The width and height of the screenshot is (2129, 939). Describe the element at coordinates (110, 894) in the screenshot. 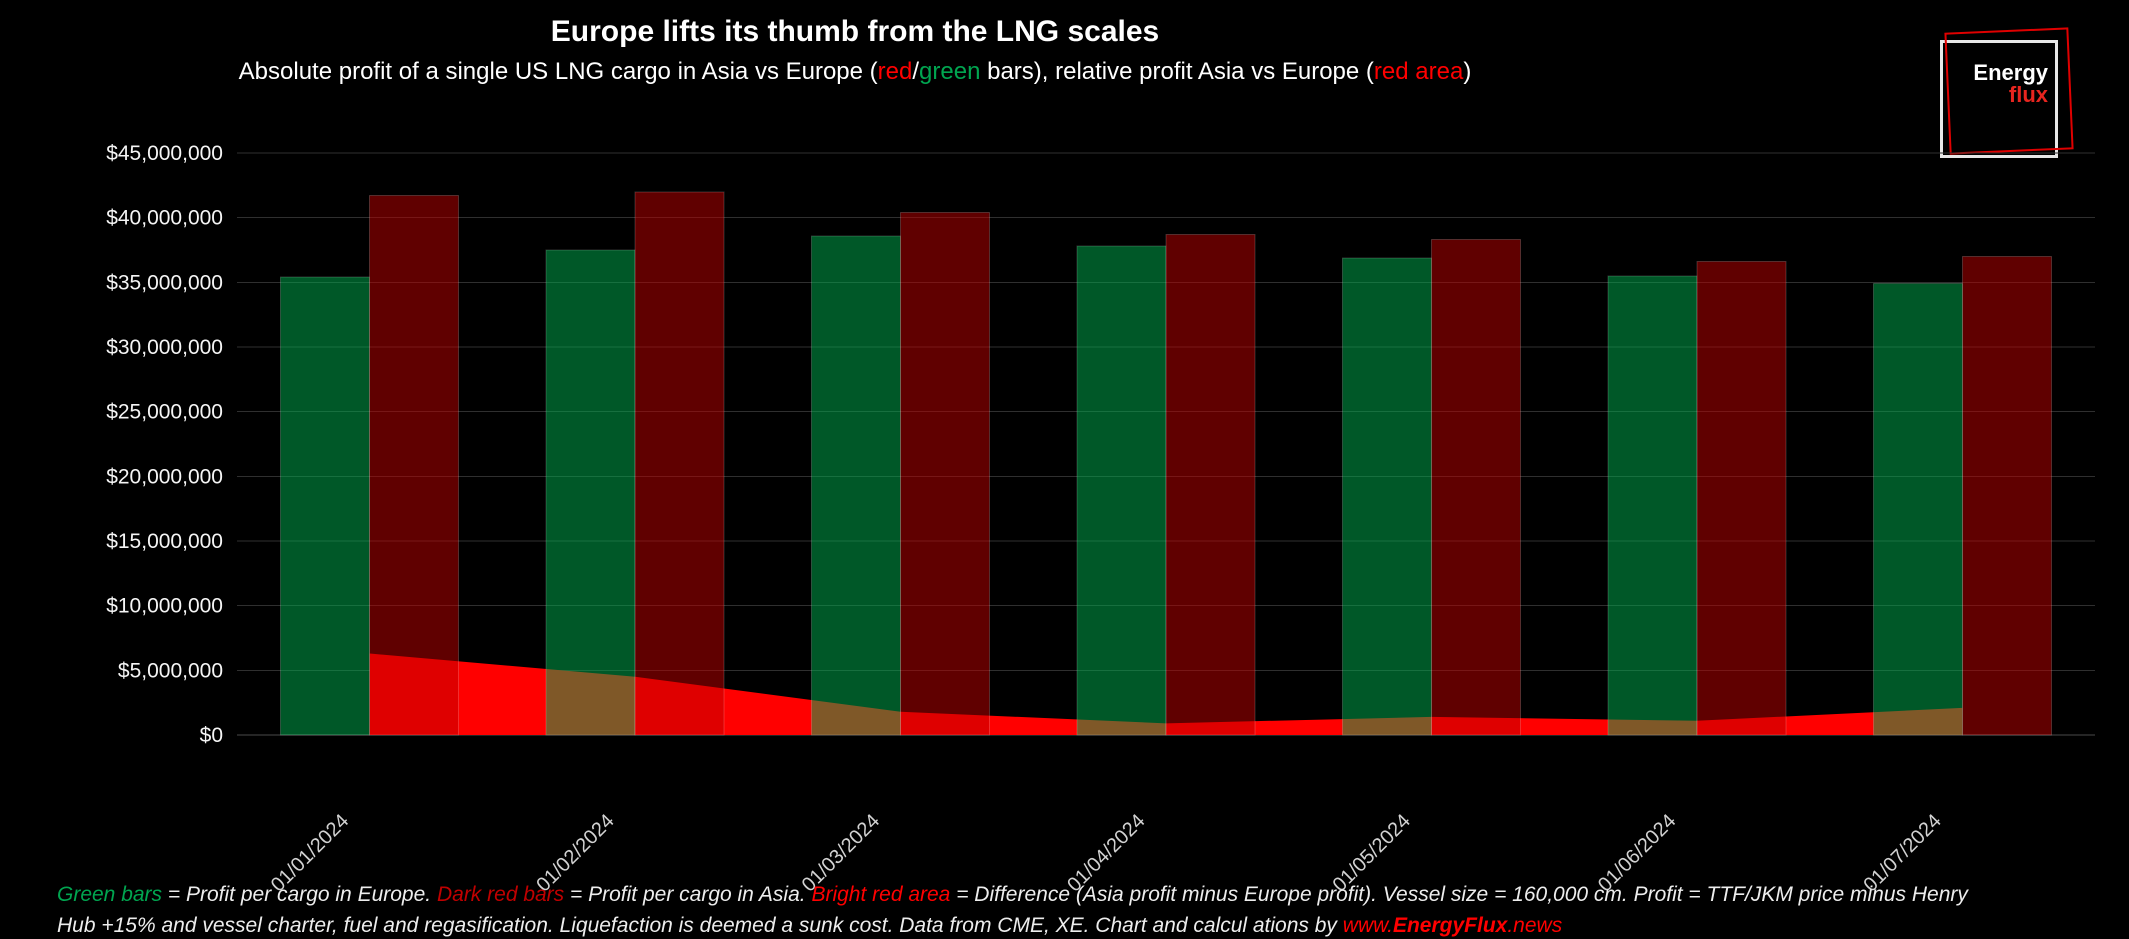

I see `footnote-green-label: Green bars` at that location.